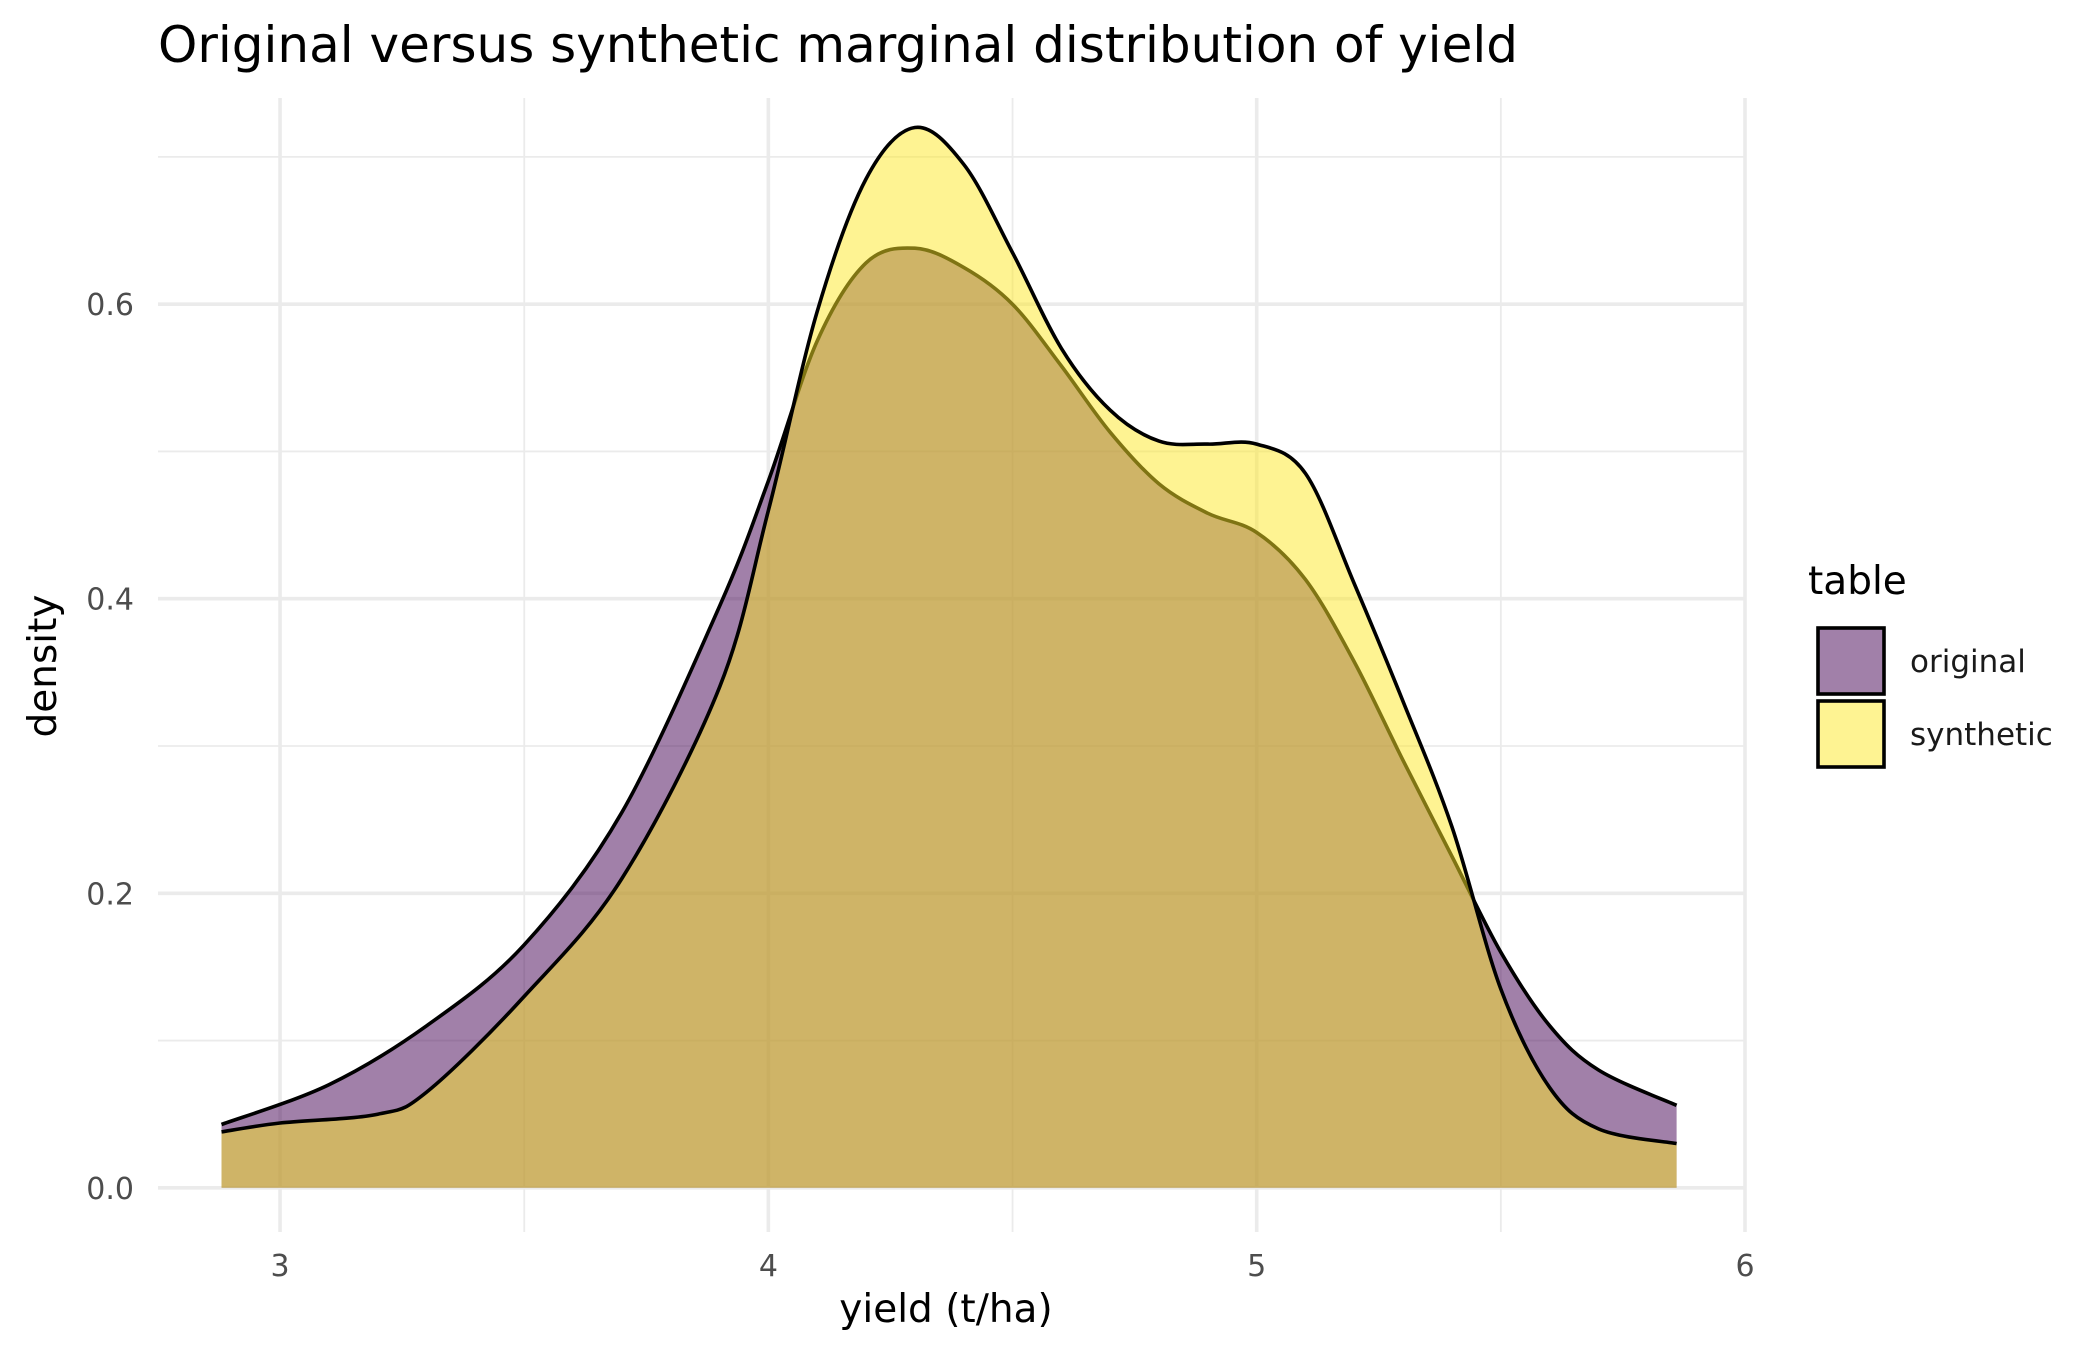 The image size is (2100, 1350). I want to click on legend-key-synthetic, so click(1851, 734).